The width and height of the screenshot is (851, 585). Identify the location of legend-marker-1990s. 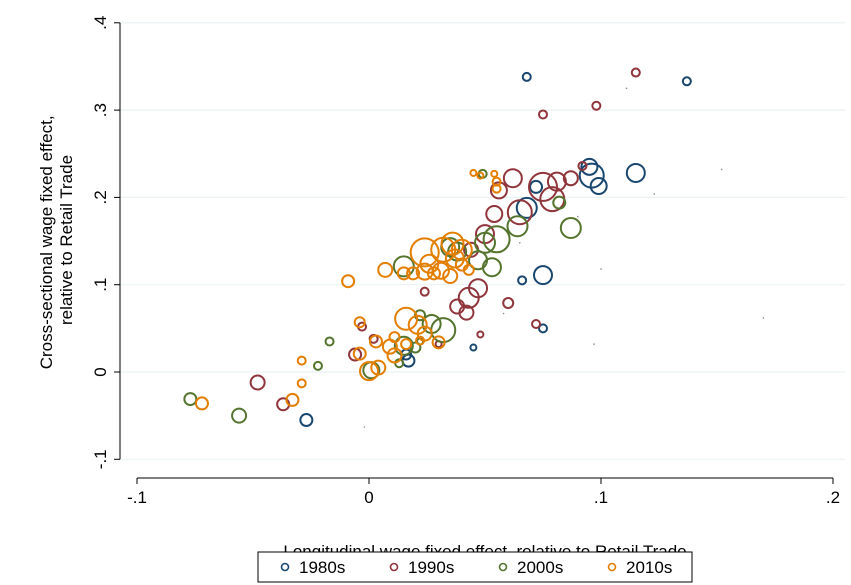
(394, 567).